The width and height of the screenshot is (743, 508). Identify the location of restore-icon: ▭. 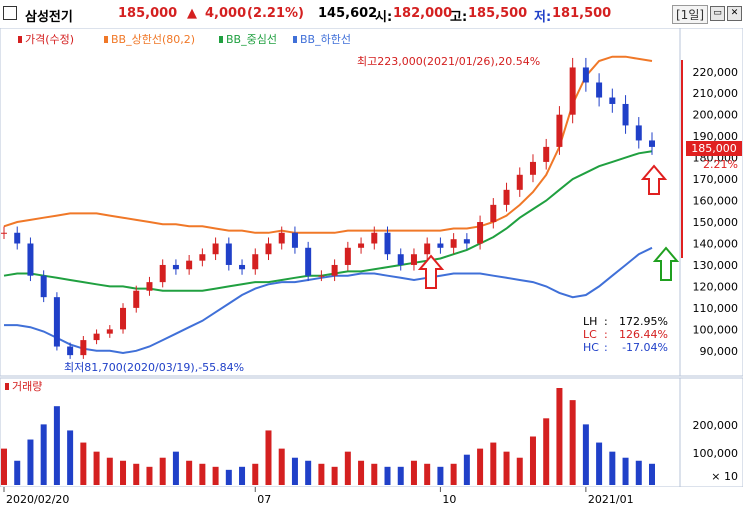
(717, 13).